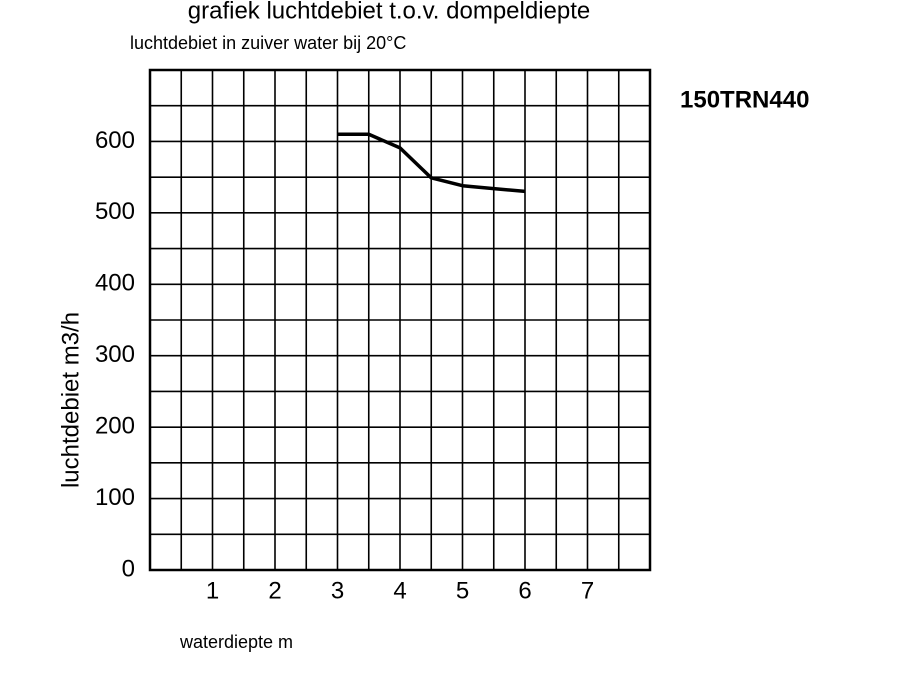 Image resolution: width=900 pixels, height=700 pixels. I want to click on x-tick-label: 6, so click(524, 590).